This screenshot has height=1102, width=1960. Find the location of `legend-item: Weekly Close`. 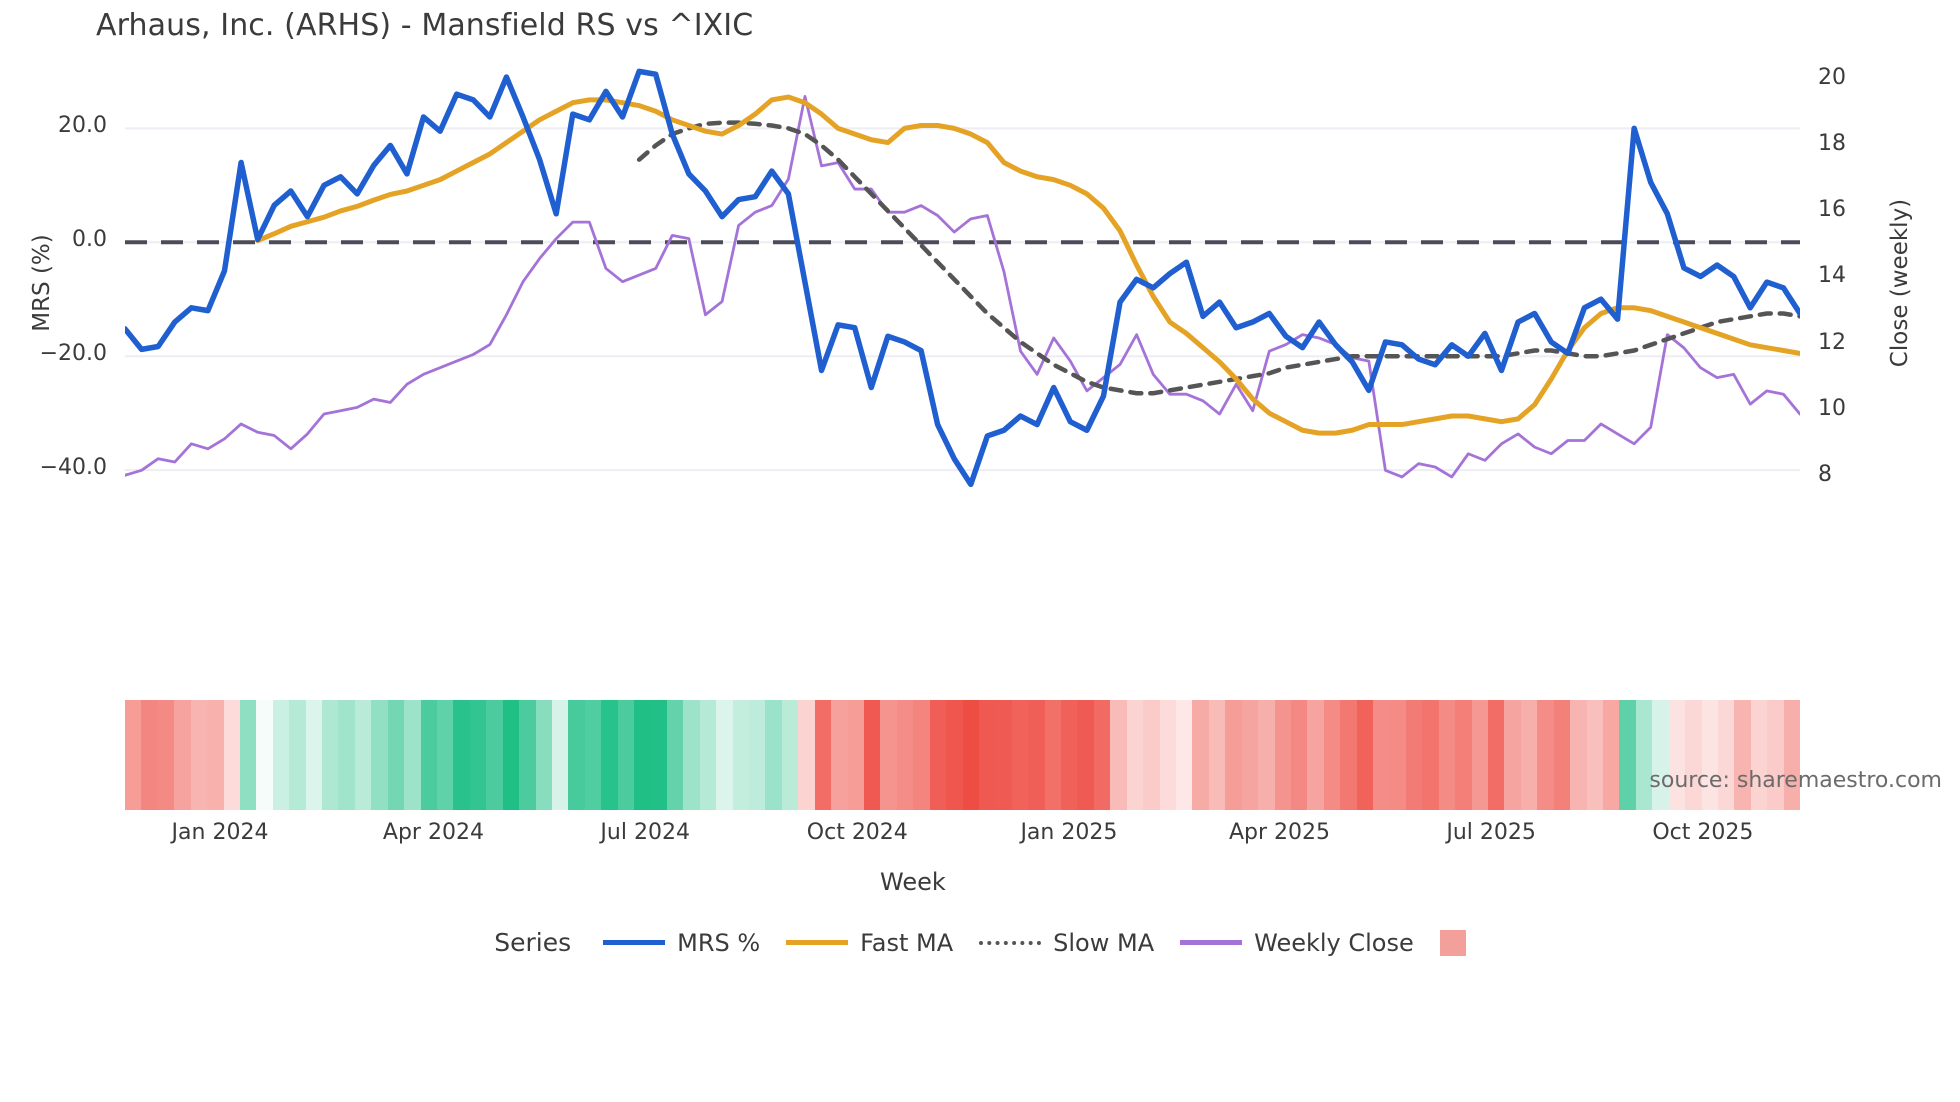

legend-item: Weekly Close is located at coordinates (1297, 943).